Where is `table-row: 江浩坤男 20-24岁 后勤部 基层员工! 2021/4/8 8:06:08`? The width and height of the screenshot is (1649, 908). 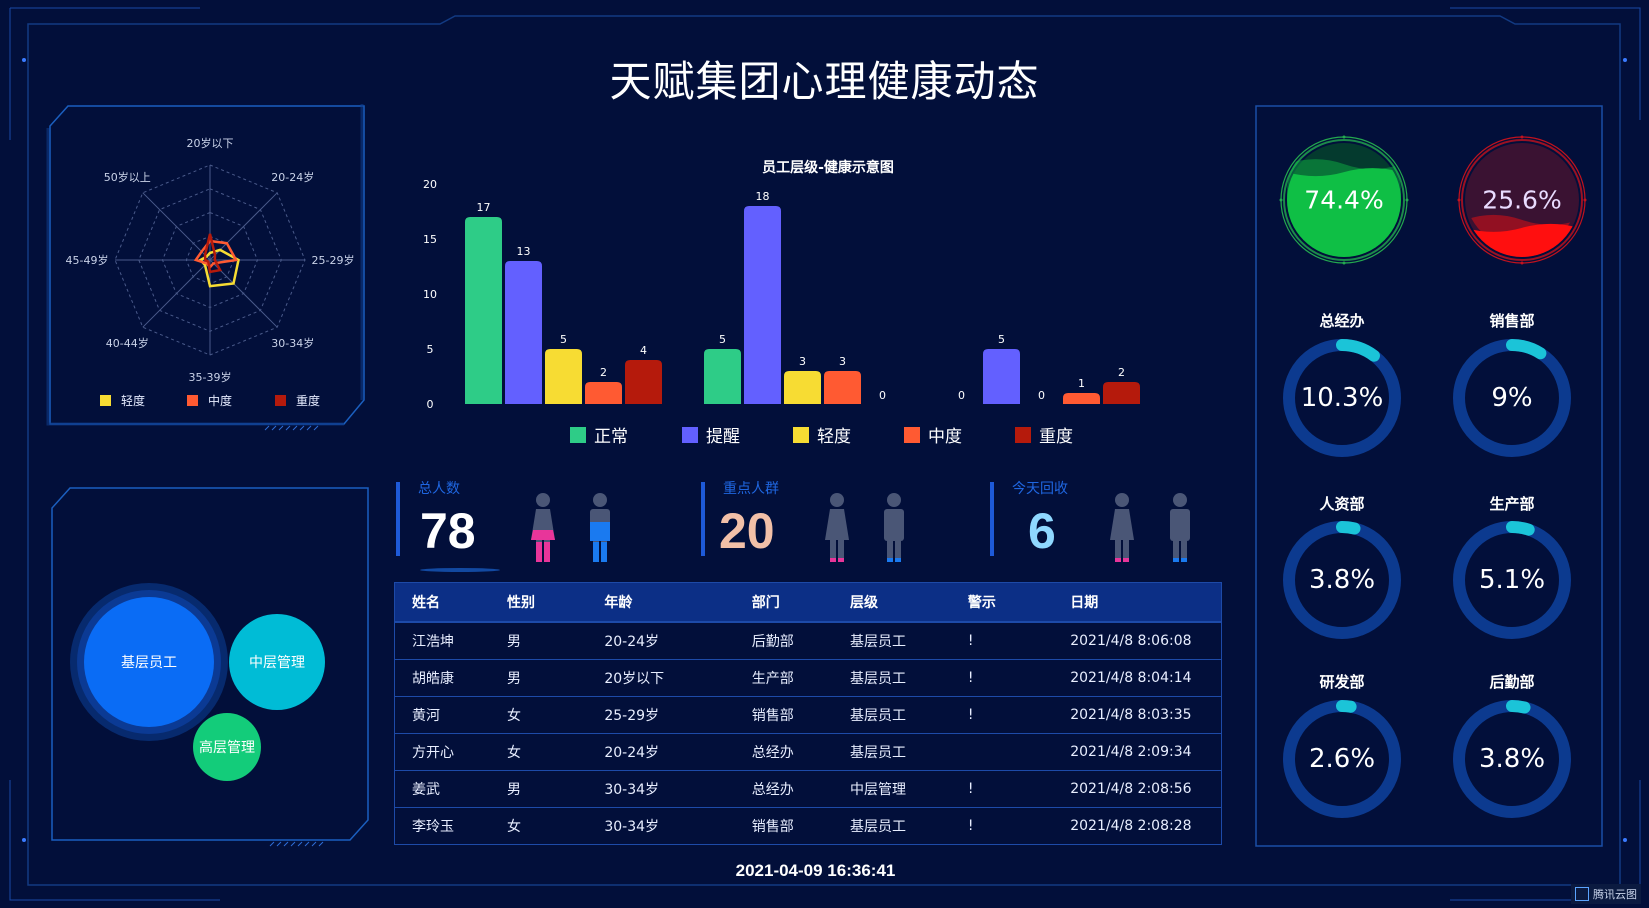
table-row: 江浩坤男 20-24岁 后勤部 基层员工! 2021/4/8 8:06:08 is located at coordinates (808, 641).